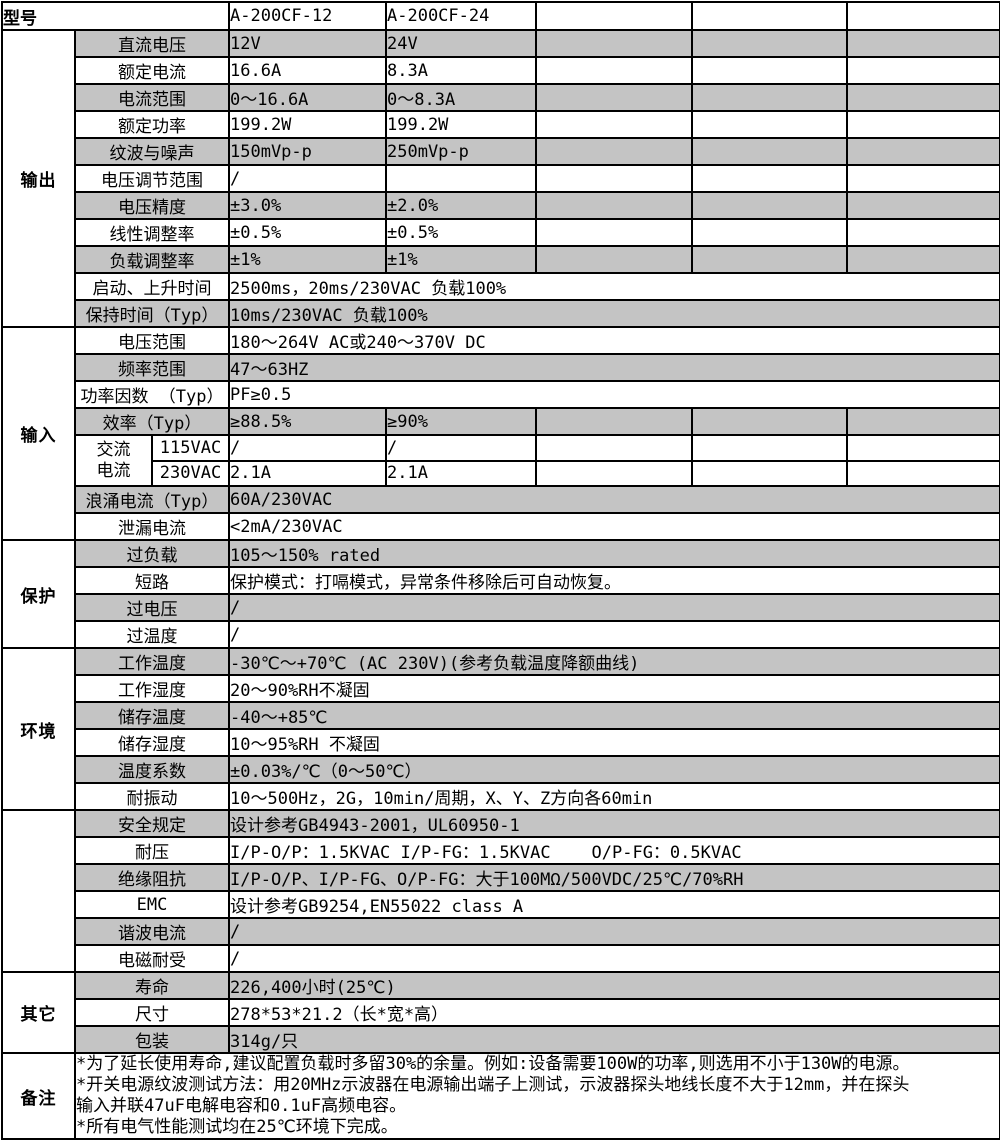 The height and width of the screenshot is (1141, 1000). I want to click on row-label: 电压调节范围, so click(152, 178).